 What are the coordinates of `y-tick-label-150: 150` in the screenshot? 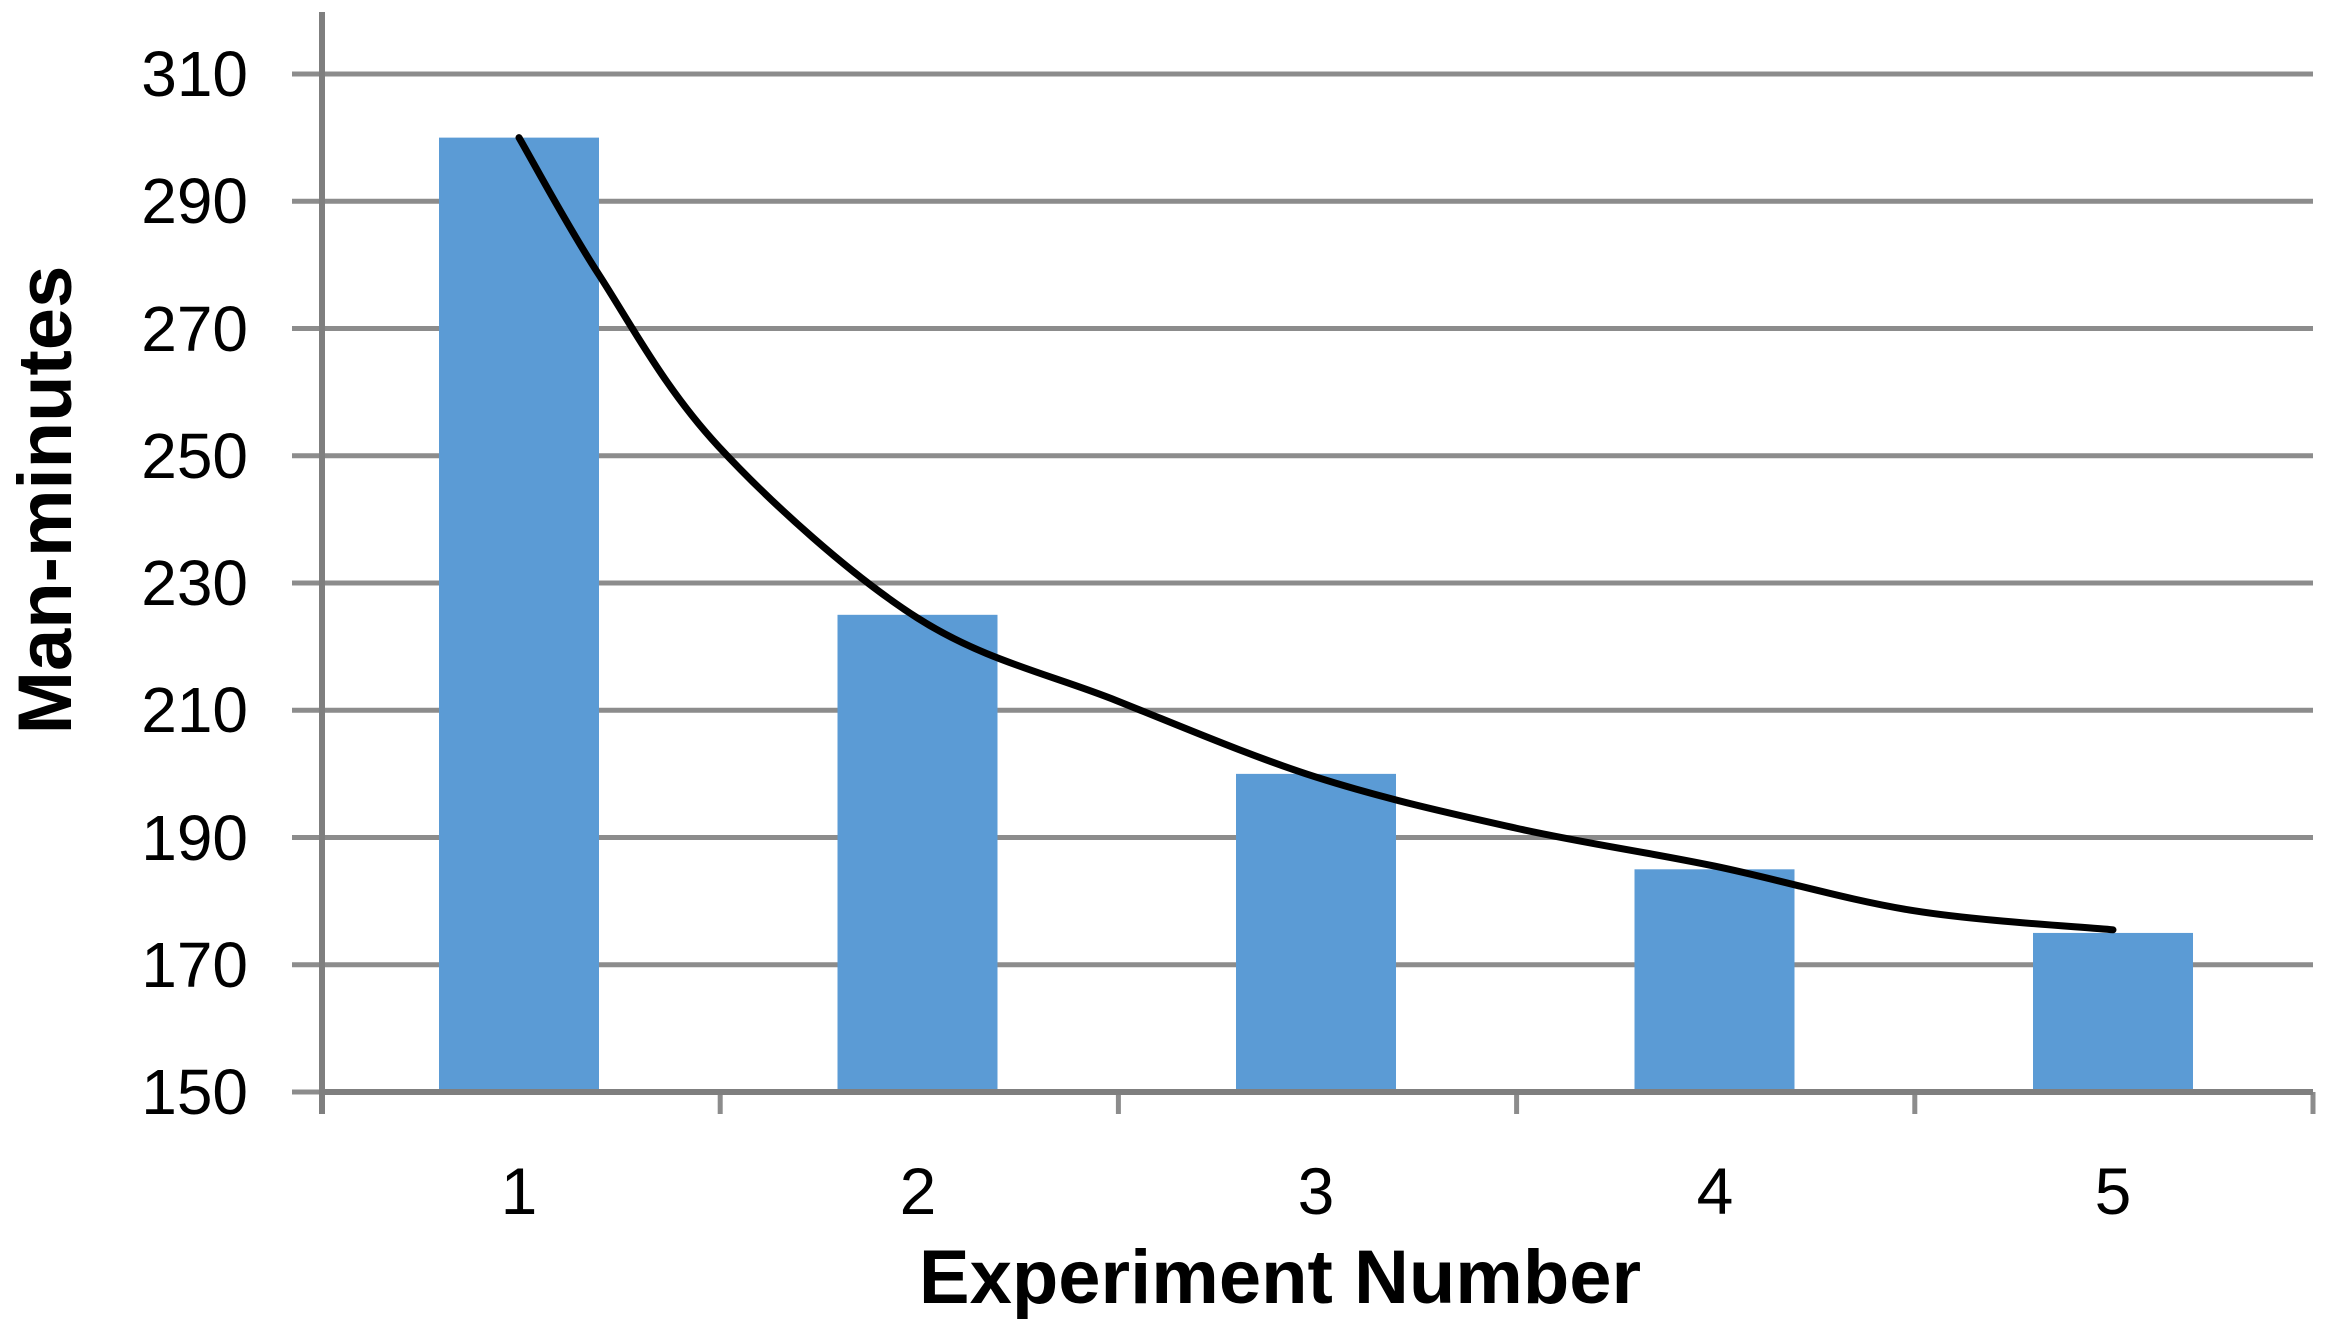 It's located at (194, 1092).